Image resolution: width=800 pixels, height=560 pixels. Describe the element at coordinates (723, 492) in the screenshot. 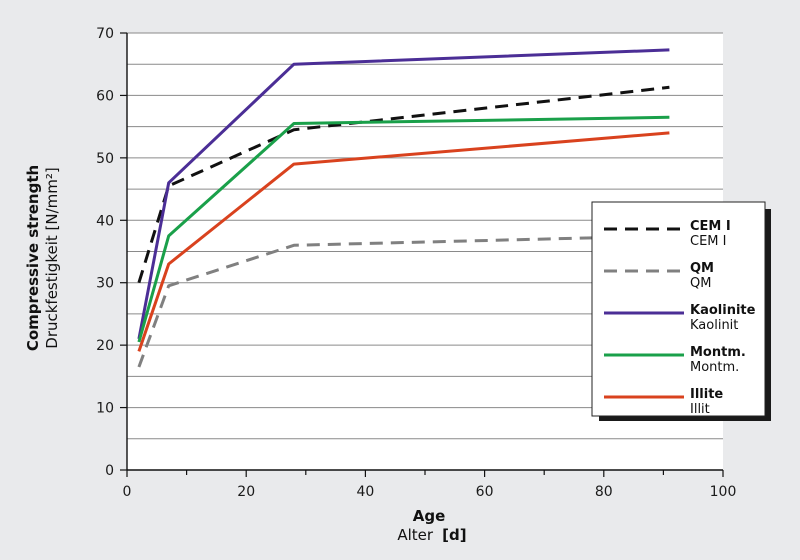

I see `x-tick-label: 100` at that location.